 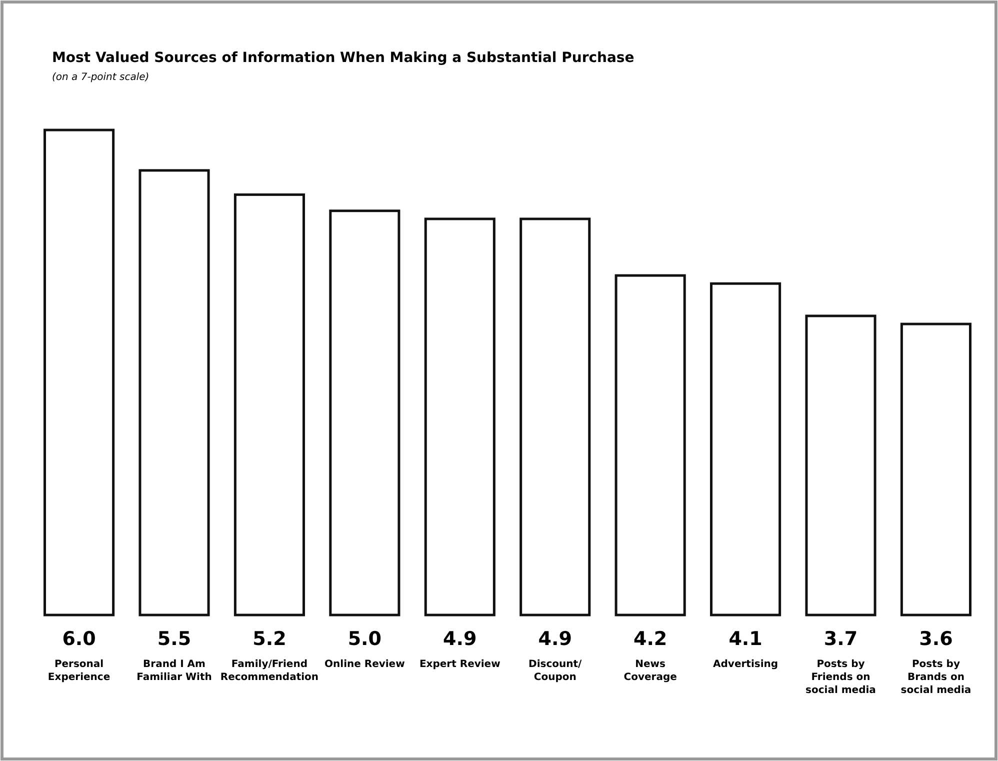 What do you see at coordinates (364, 664) in the screenshot?
I see `x-tick-label: Online Review` at bounding box center [364, 664].